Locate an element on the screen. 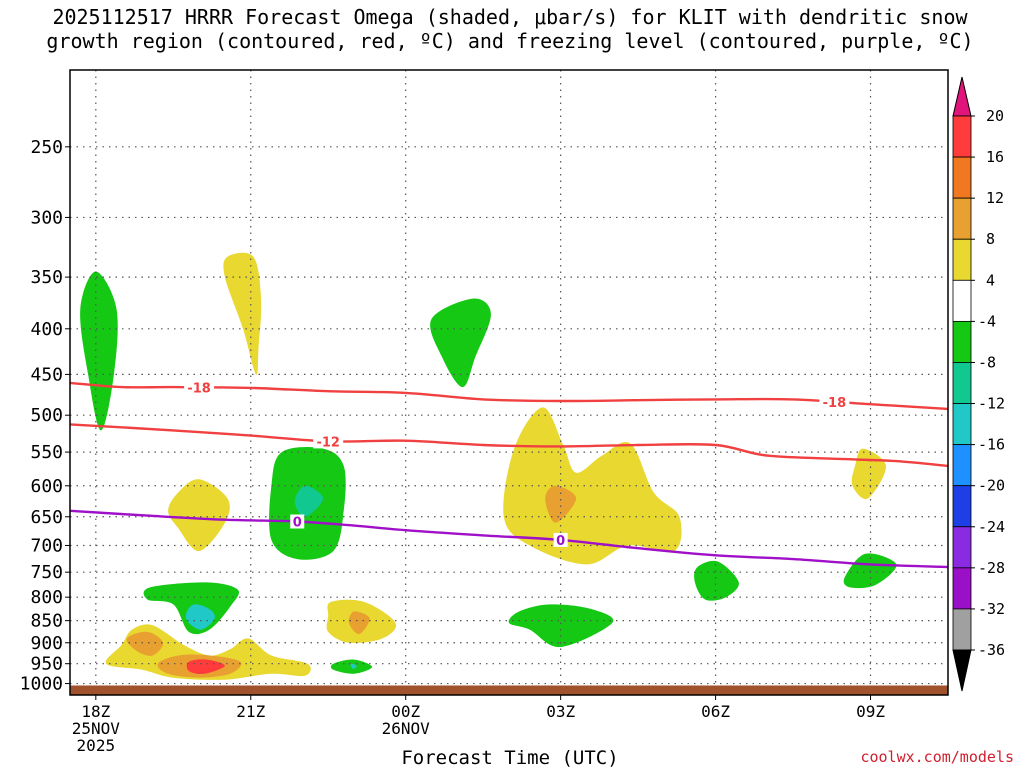  colorbar-tick-label: -4 is located at coordinates (987, 321).